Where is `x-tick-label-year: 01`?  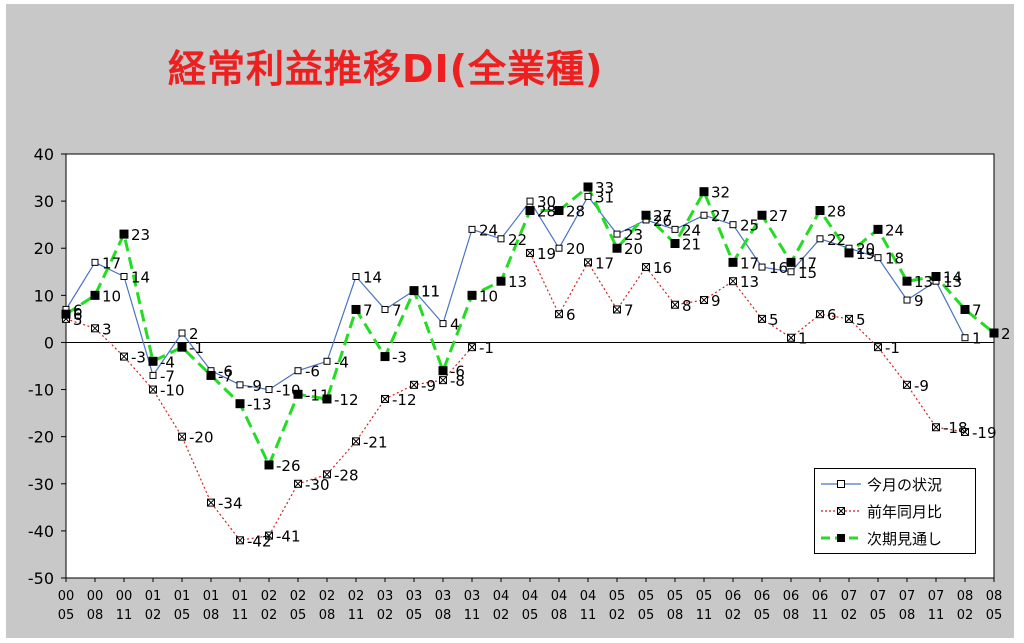 x-tick-label-year: 01 is located at coordinates (153, 596).